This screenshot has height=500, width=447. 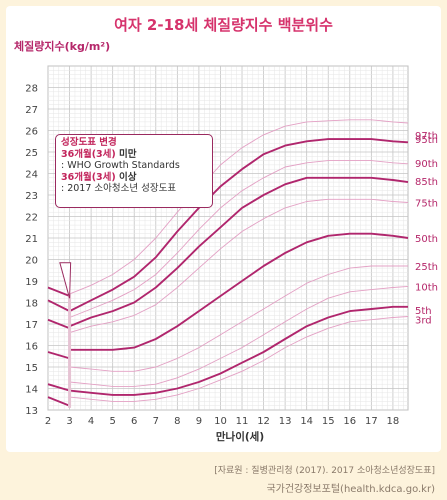 What do you see at coordinates (239, 359) in the screenshot?
I see `series-line-3rd` at bounding box center [239, 359].